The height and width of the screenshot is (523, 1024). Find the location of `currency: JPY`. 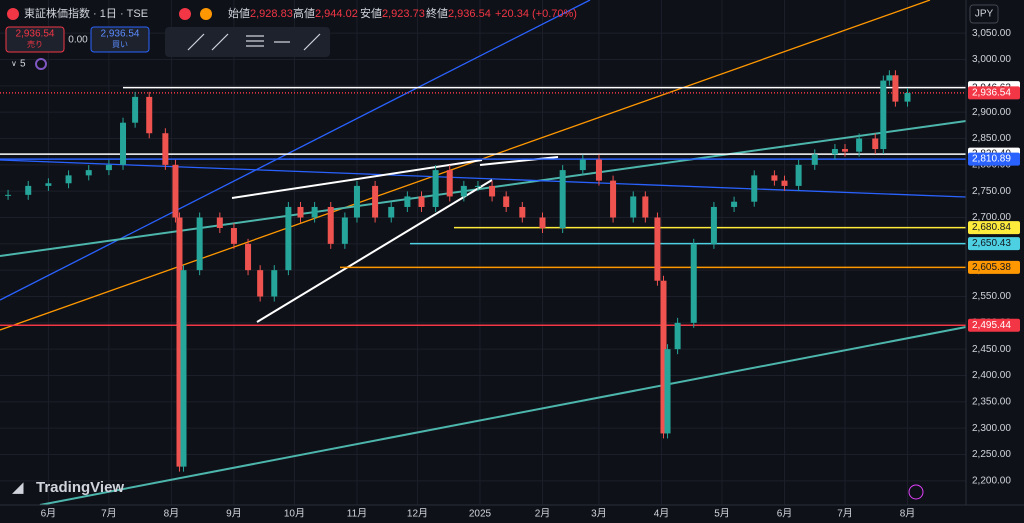

currency: JPY is located at coordinates (984, 14).